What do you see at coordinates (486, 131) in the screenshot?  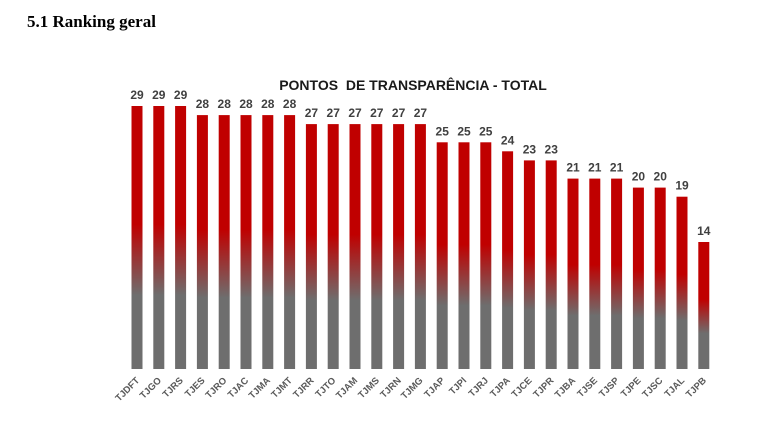 I see `value-label-tjrj: 25` at bounding box center [486, 131].